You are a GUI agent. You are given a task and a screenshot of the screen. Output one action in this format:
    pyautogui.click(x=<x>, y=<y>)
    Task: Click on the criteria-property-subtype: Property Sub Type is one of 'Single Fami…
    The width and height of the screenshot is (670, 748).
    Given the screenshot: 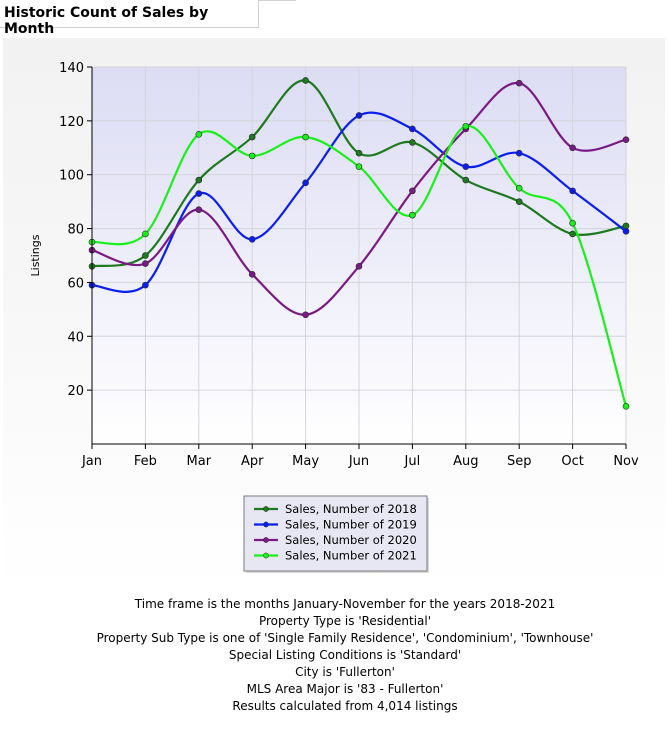 What is the action you would take?
    pyautogui.click(x=345, y=638)
    